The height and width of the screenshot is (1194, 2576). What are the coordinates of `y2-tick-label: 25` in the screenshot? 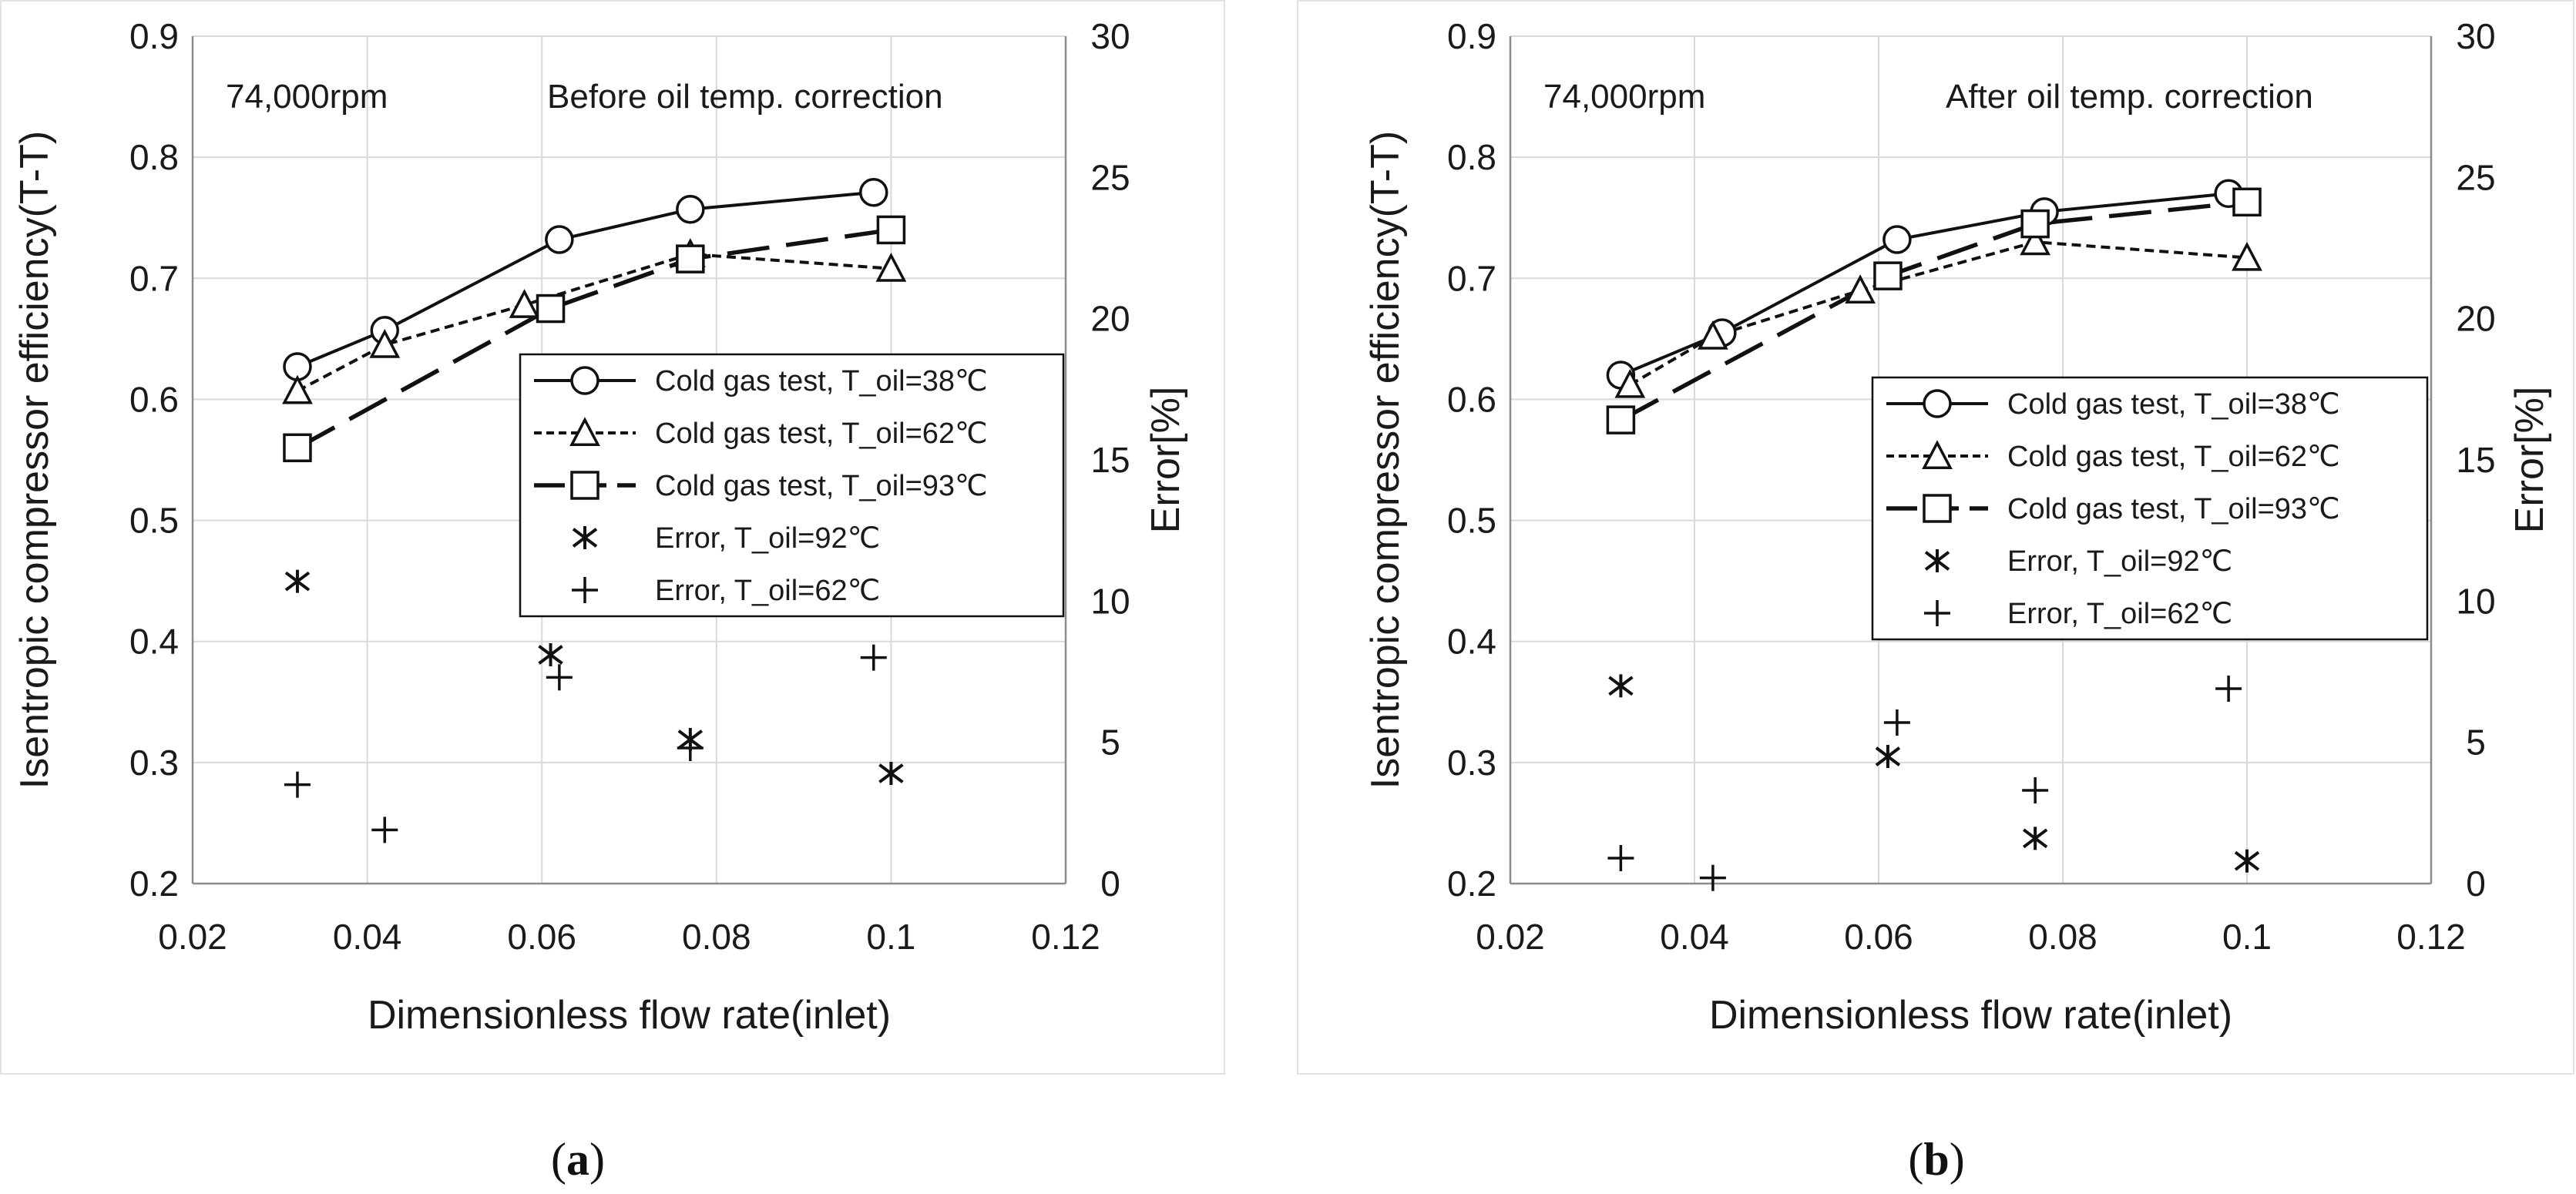 It's located at (1110, 177).